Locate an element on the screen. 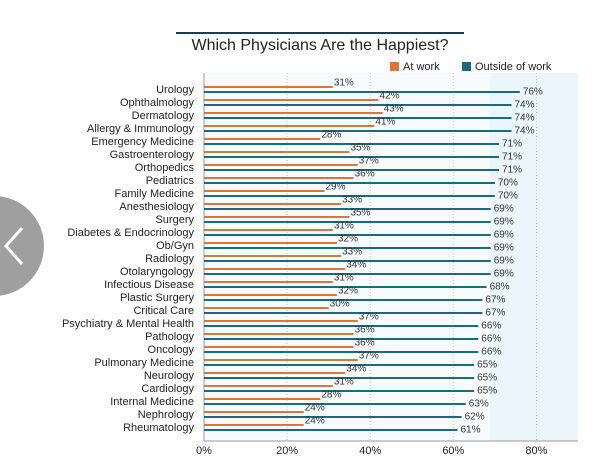 Image resolution: width=598 pixels, height=470 pixels. y-tick-label: Emergency Medicine is located at coordinates (142, 142).